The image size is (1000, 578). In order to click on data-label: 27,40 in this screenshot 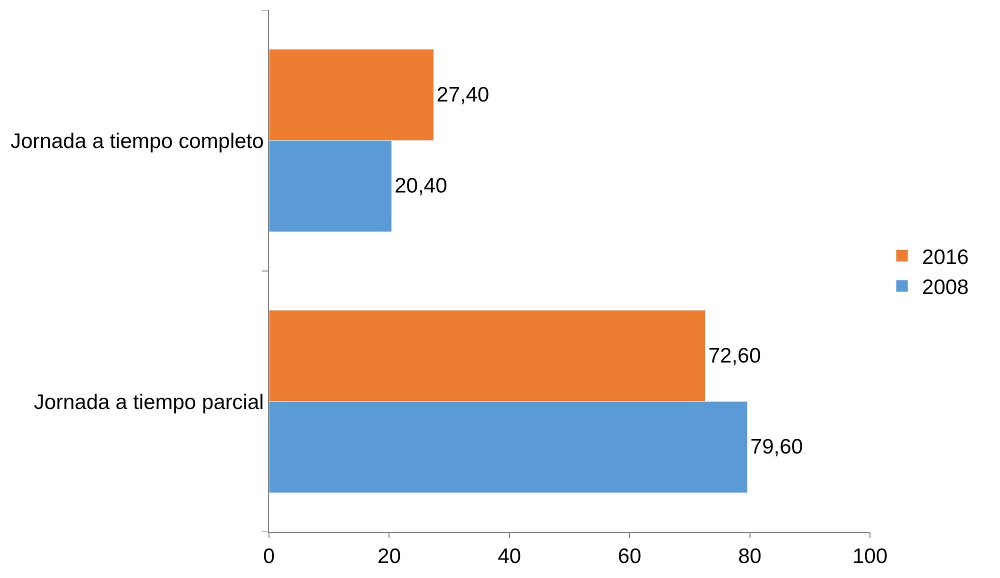, I will do `click(463, 94)`.